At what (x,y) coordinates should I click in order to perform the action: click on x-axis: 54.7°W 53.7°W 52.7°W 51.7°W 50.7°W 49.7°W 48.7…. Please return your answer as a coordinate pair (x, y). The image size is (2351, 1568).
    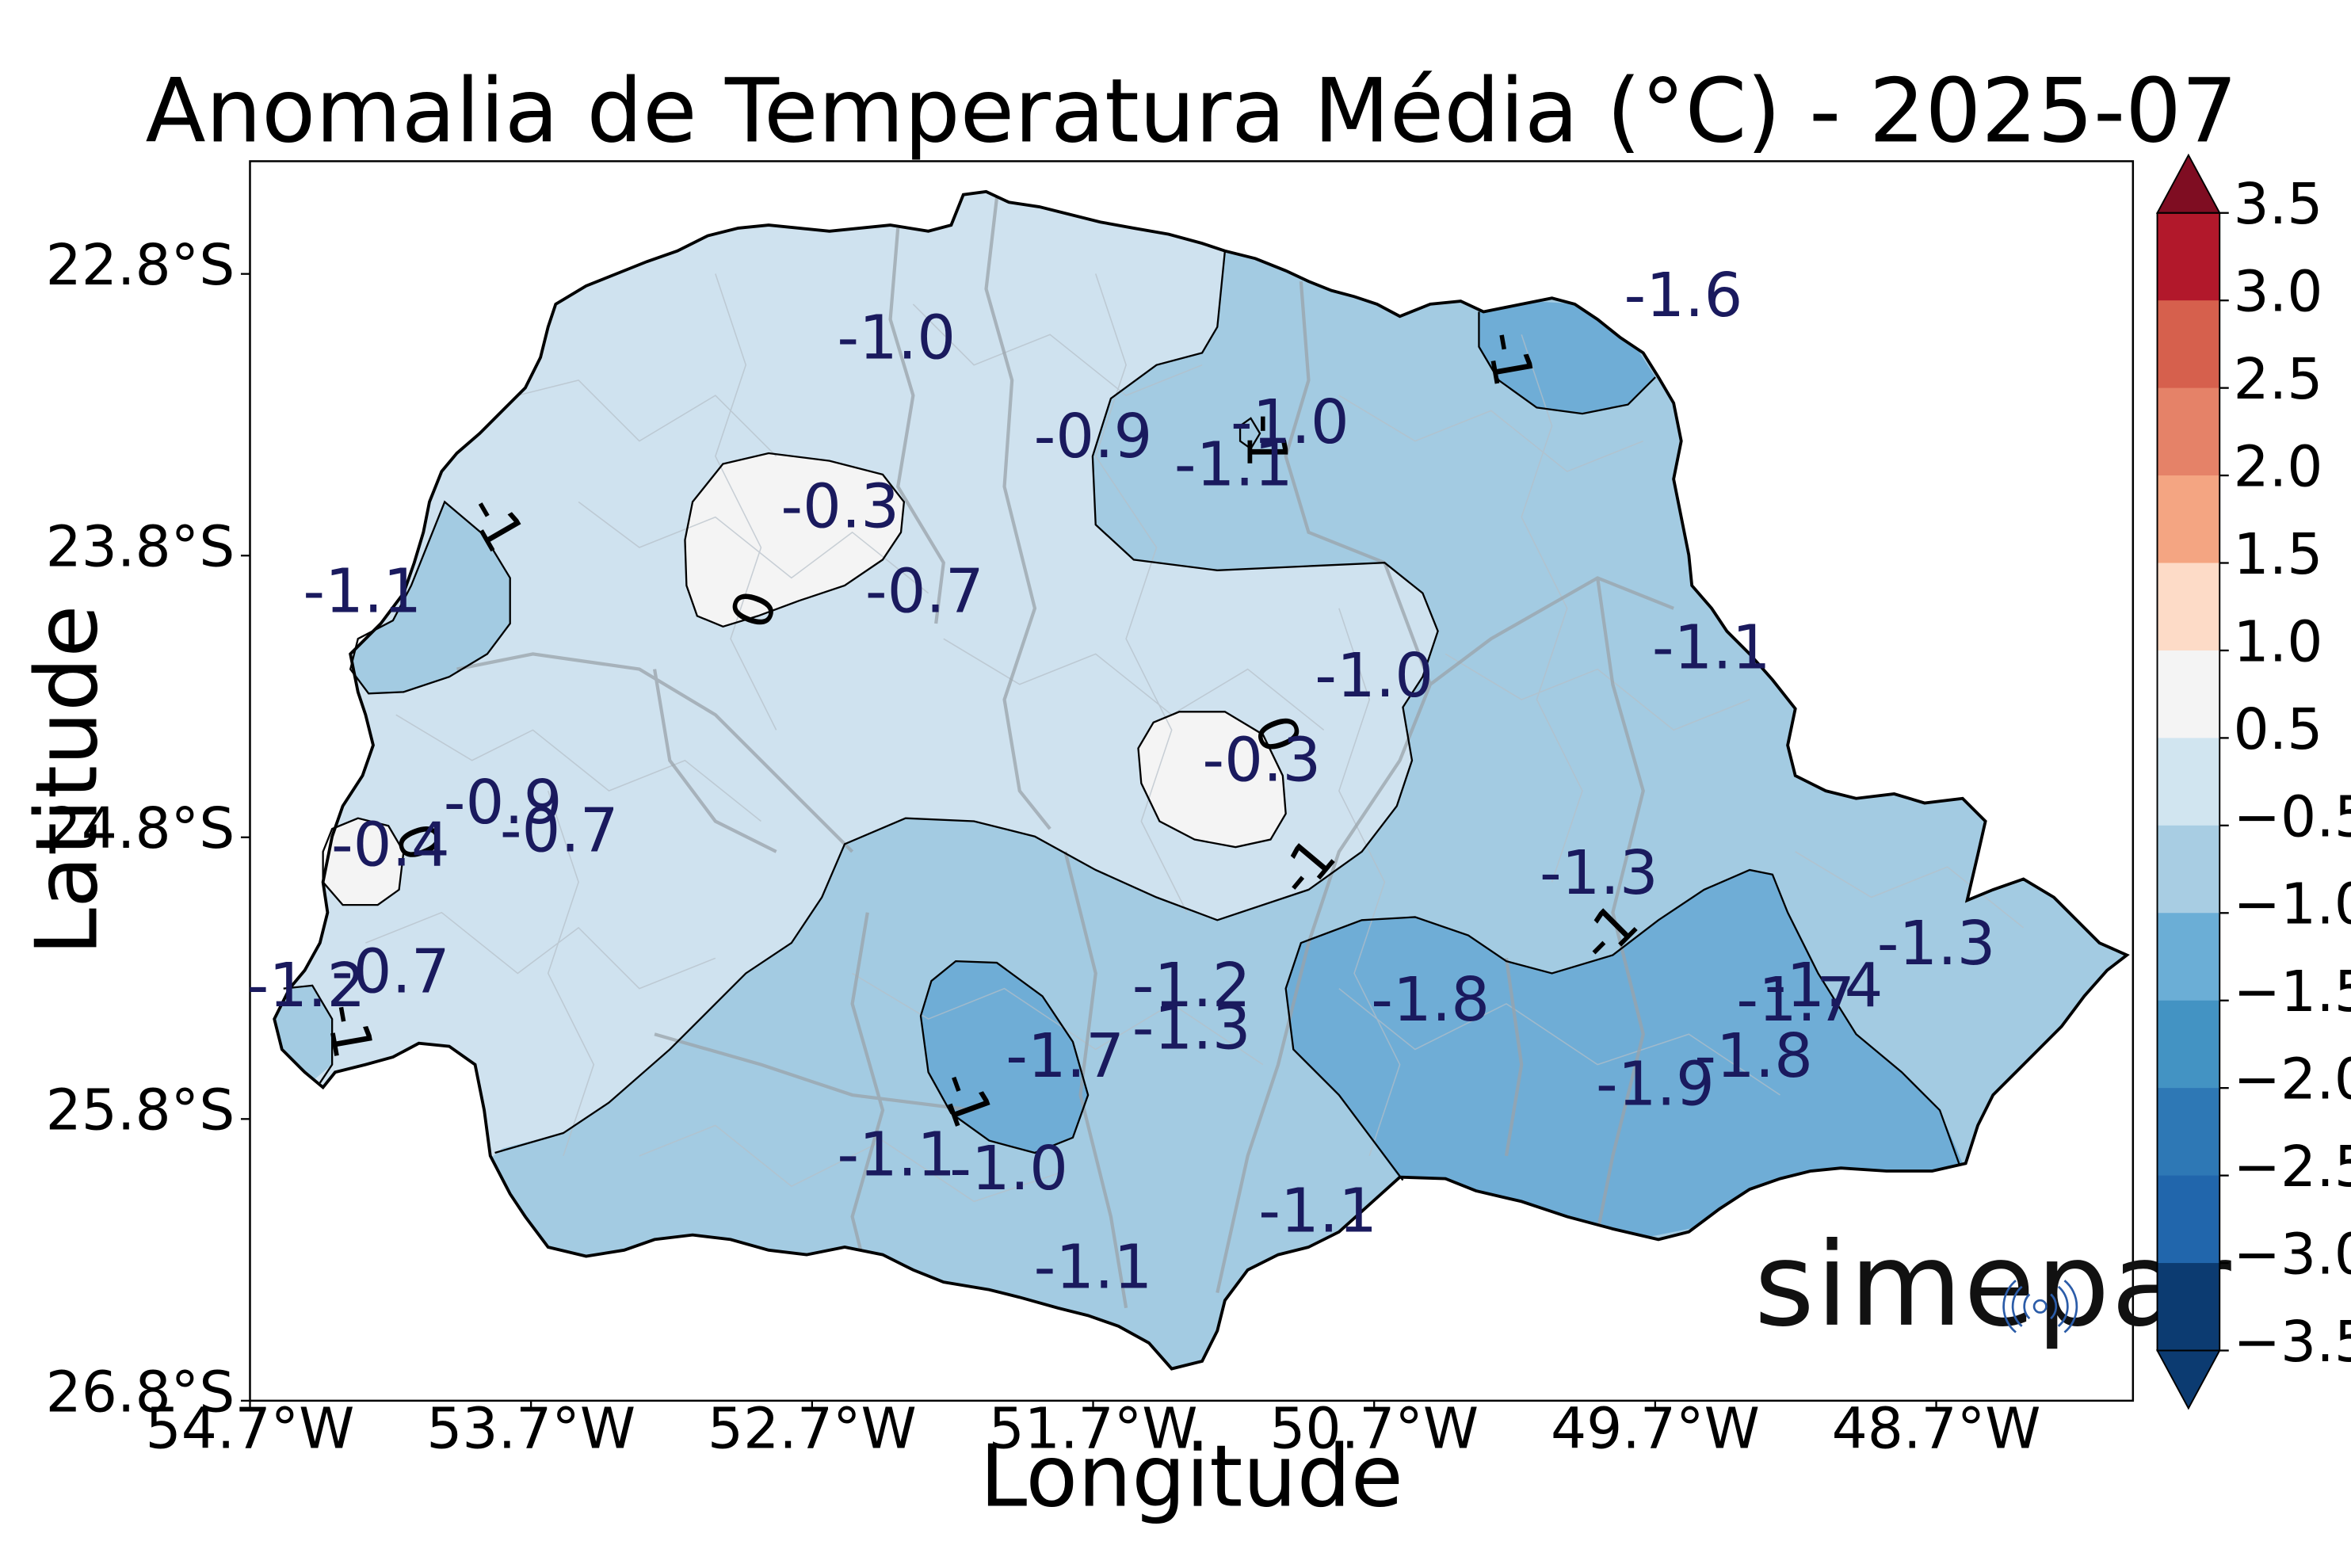
    Looking at the image, I should click on (1093, 1428).